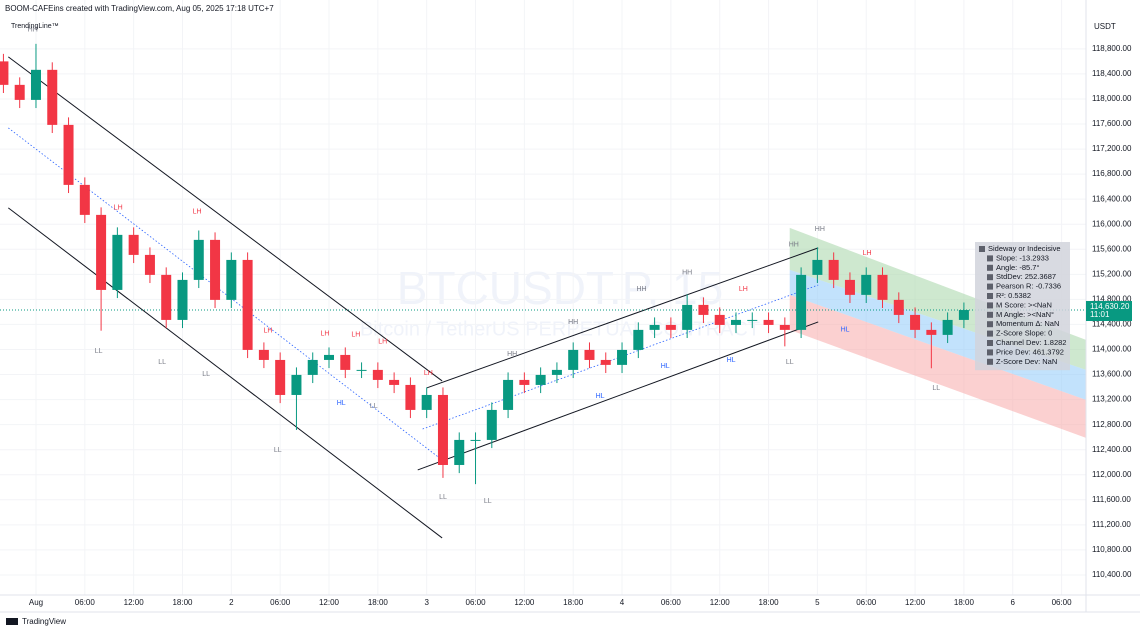  I want to click on stats-line: R²: 0.5382, so click(1013, 295).